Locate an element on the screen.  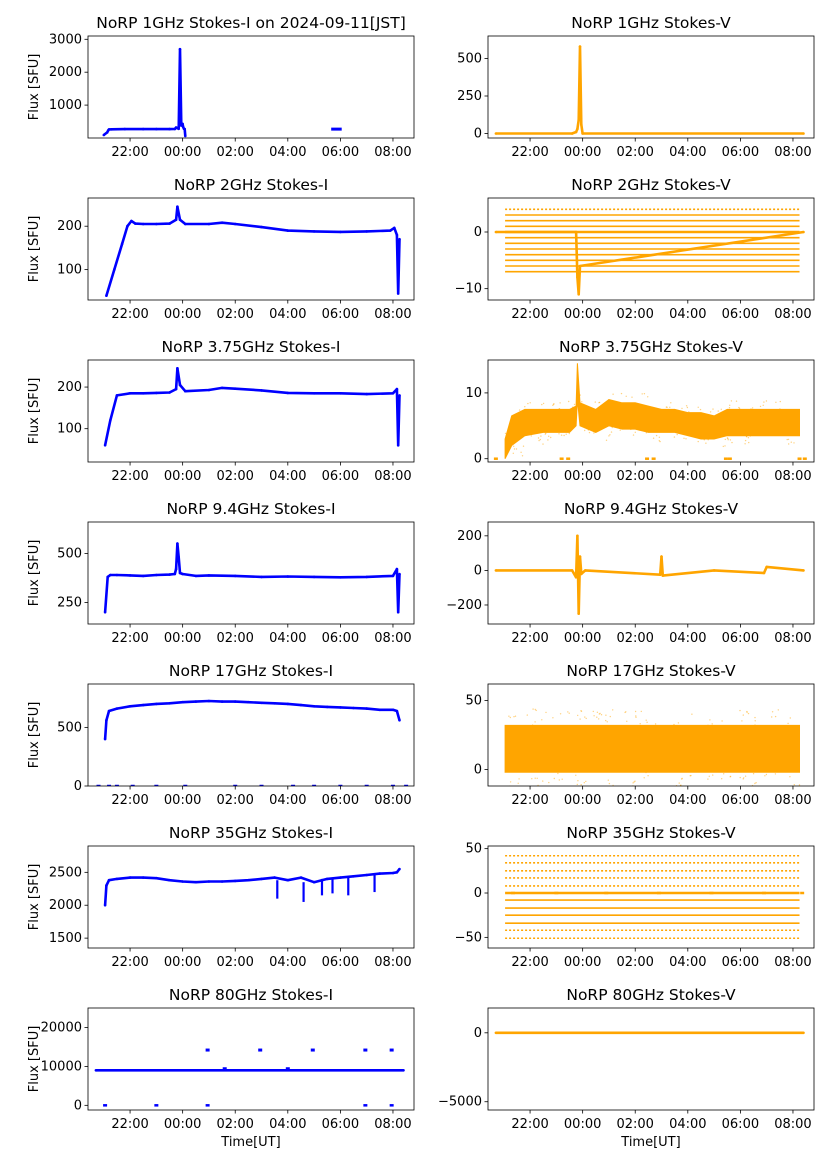
x-tick-label: 02:00 is located at coordinates (234, 800).